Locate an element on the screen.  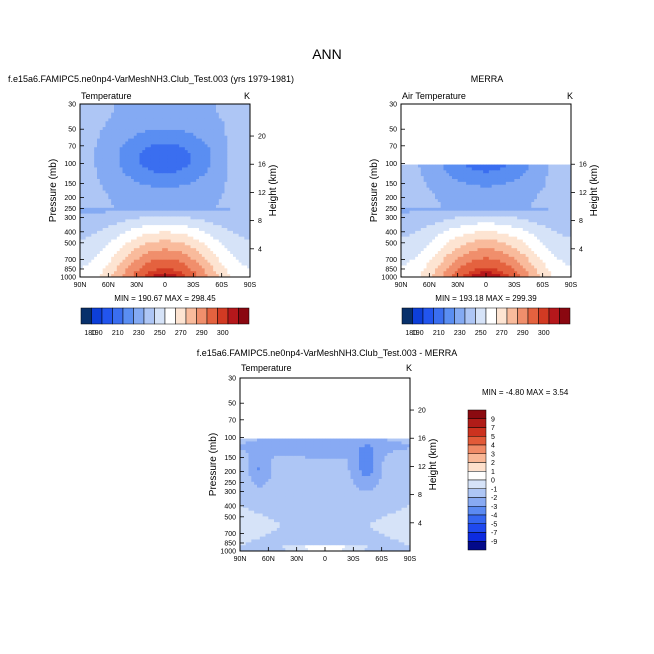
panel-min-max: MIN = 190.67 MAX = 298.45 is located at coordinates (165, 298).